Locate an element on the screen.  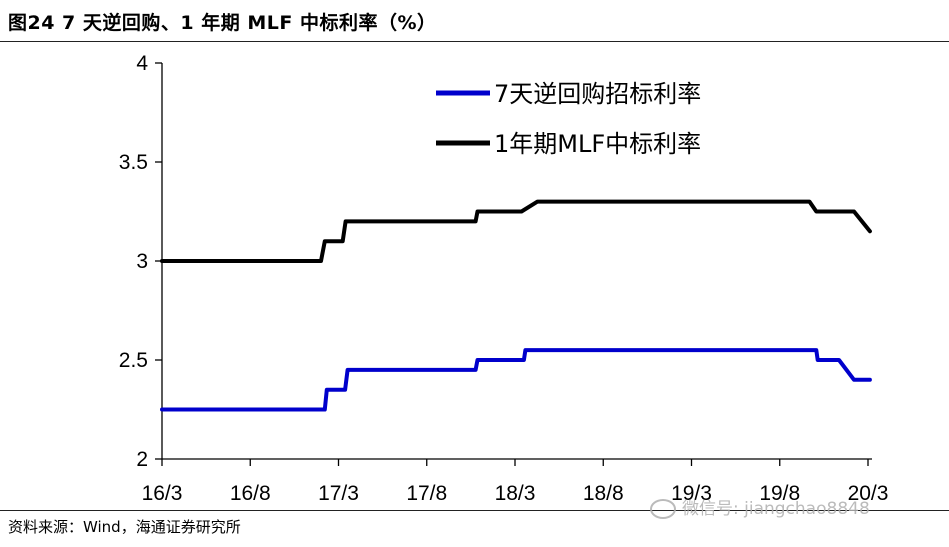
x-tick-label: 17/3 is located at coordinates (338, 493).